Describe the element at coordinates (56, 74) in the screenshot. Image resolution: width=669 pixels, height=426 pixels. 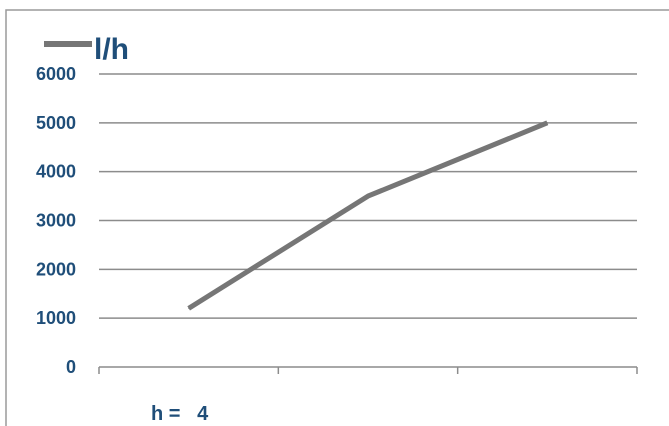
I see `y-tick-label-6000: 6000` at that location.